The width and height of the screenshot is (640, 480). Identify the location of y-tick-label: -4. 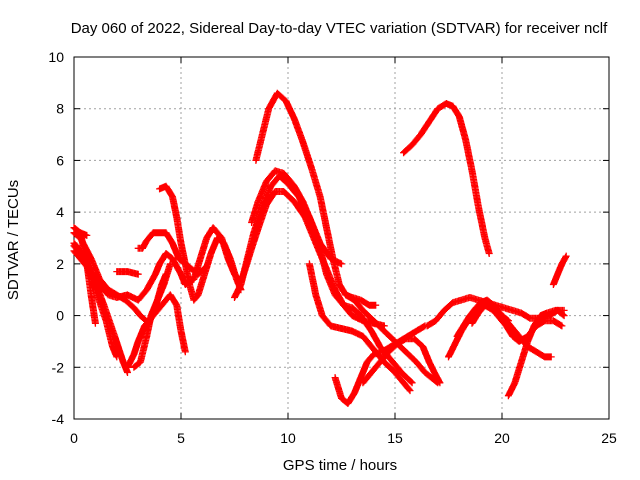
(58, 419).